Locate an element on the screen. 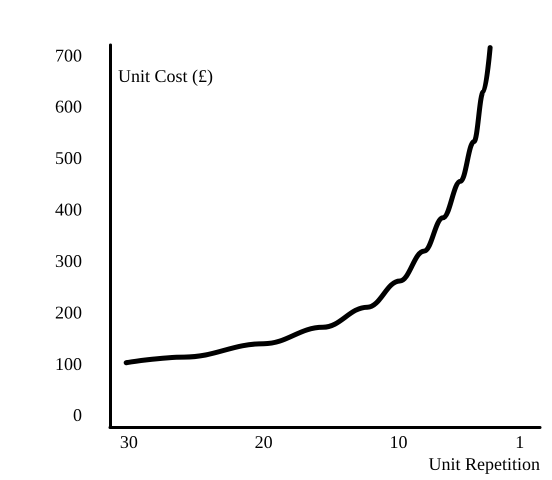 The image size is (552, 480). x-tick-label: 20 is located at coordinates (263, 442).